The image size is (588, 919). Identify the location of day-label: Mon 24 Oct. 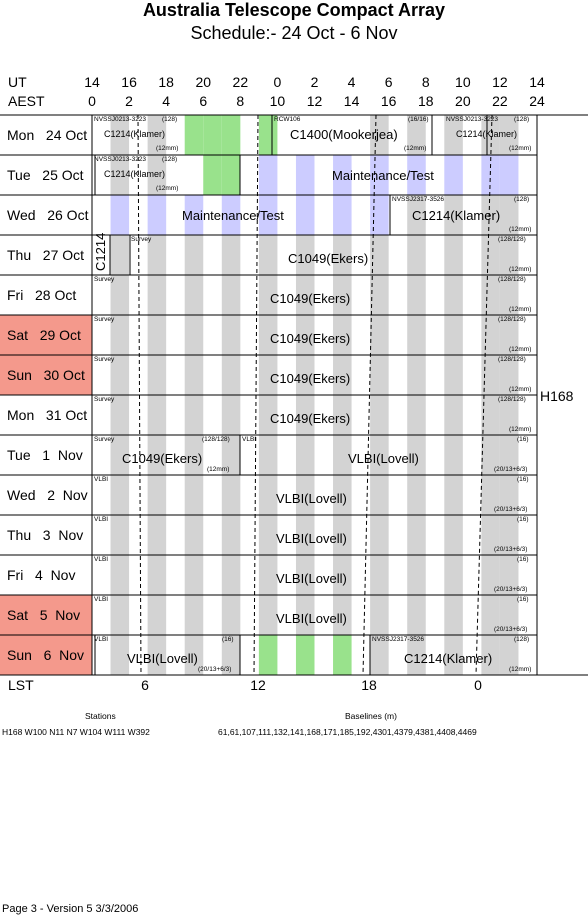
(46, 135).